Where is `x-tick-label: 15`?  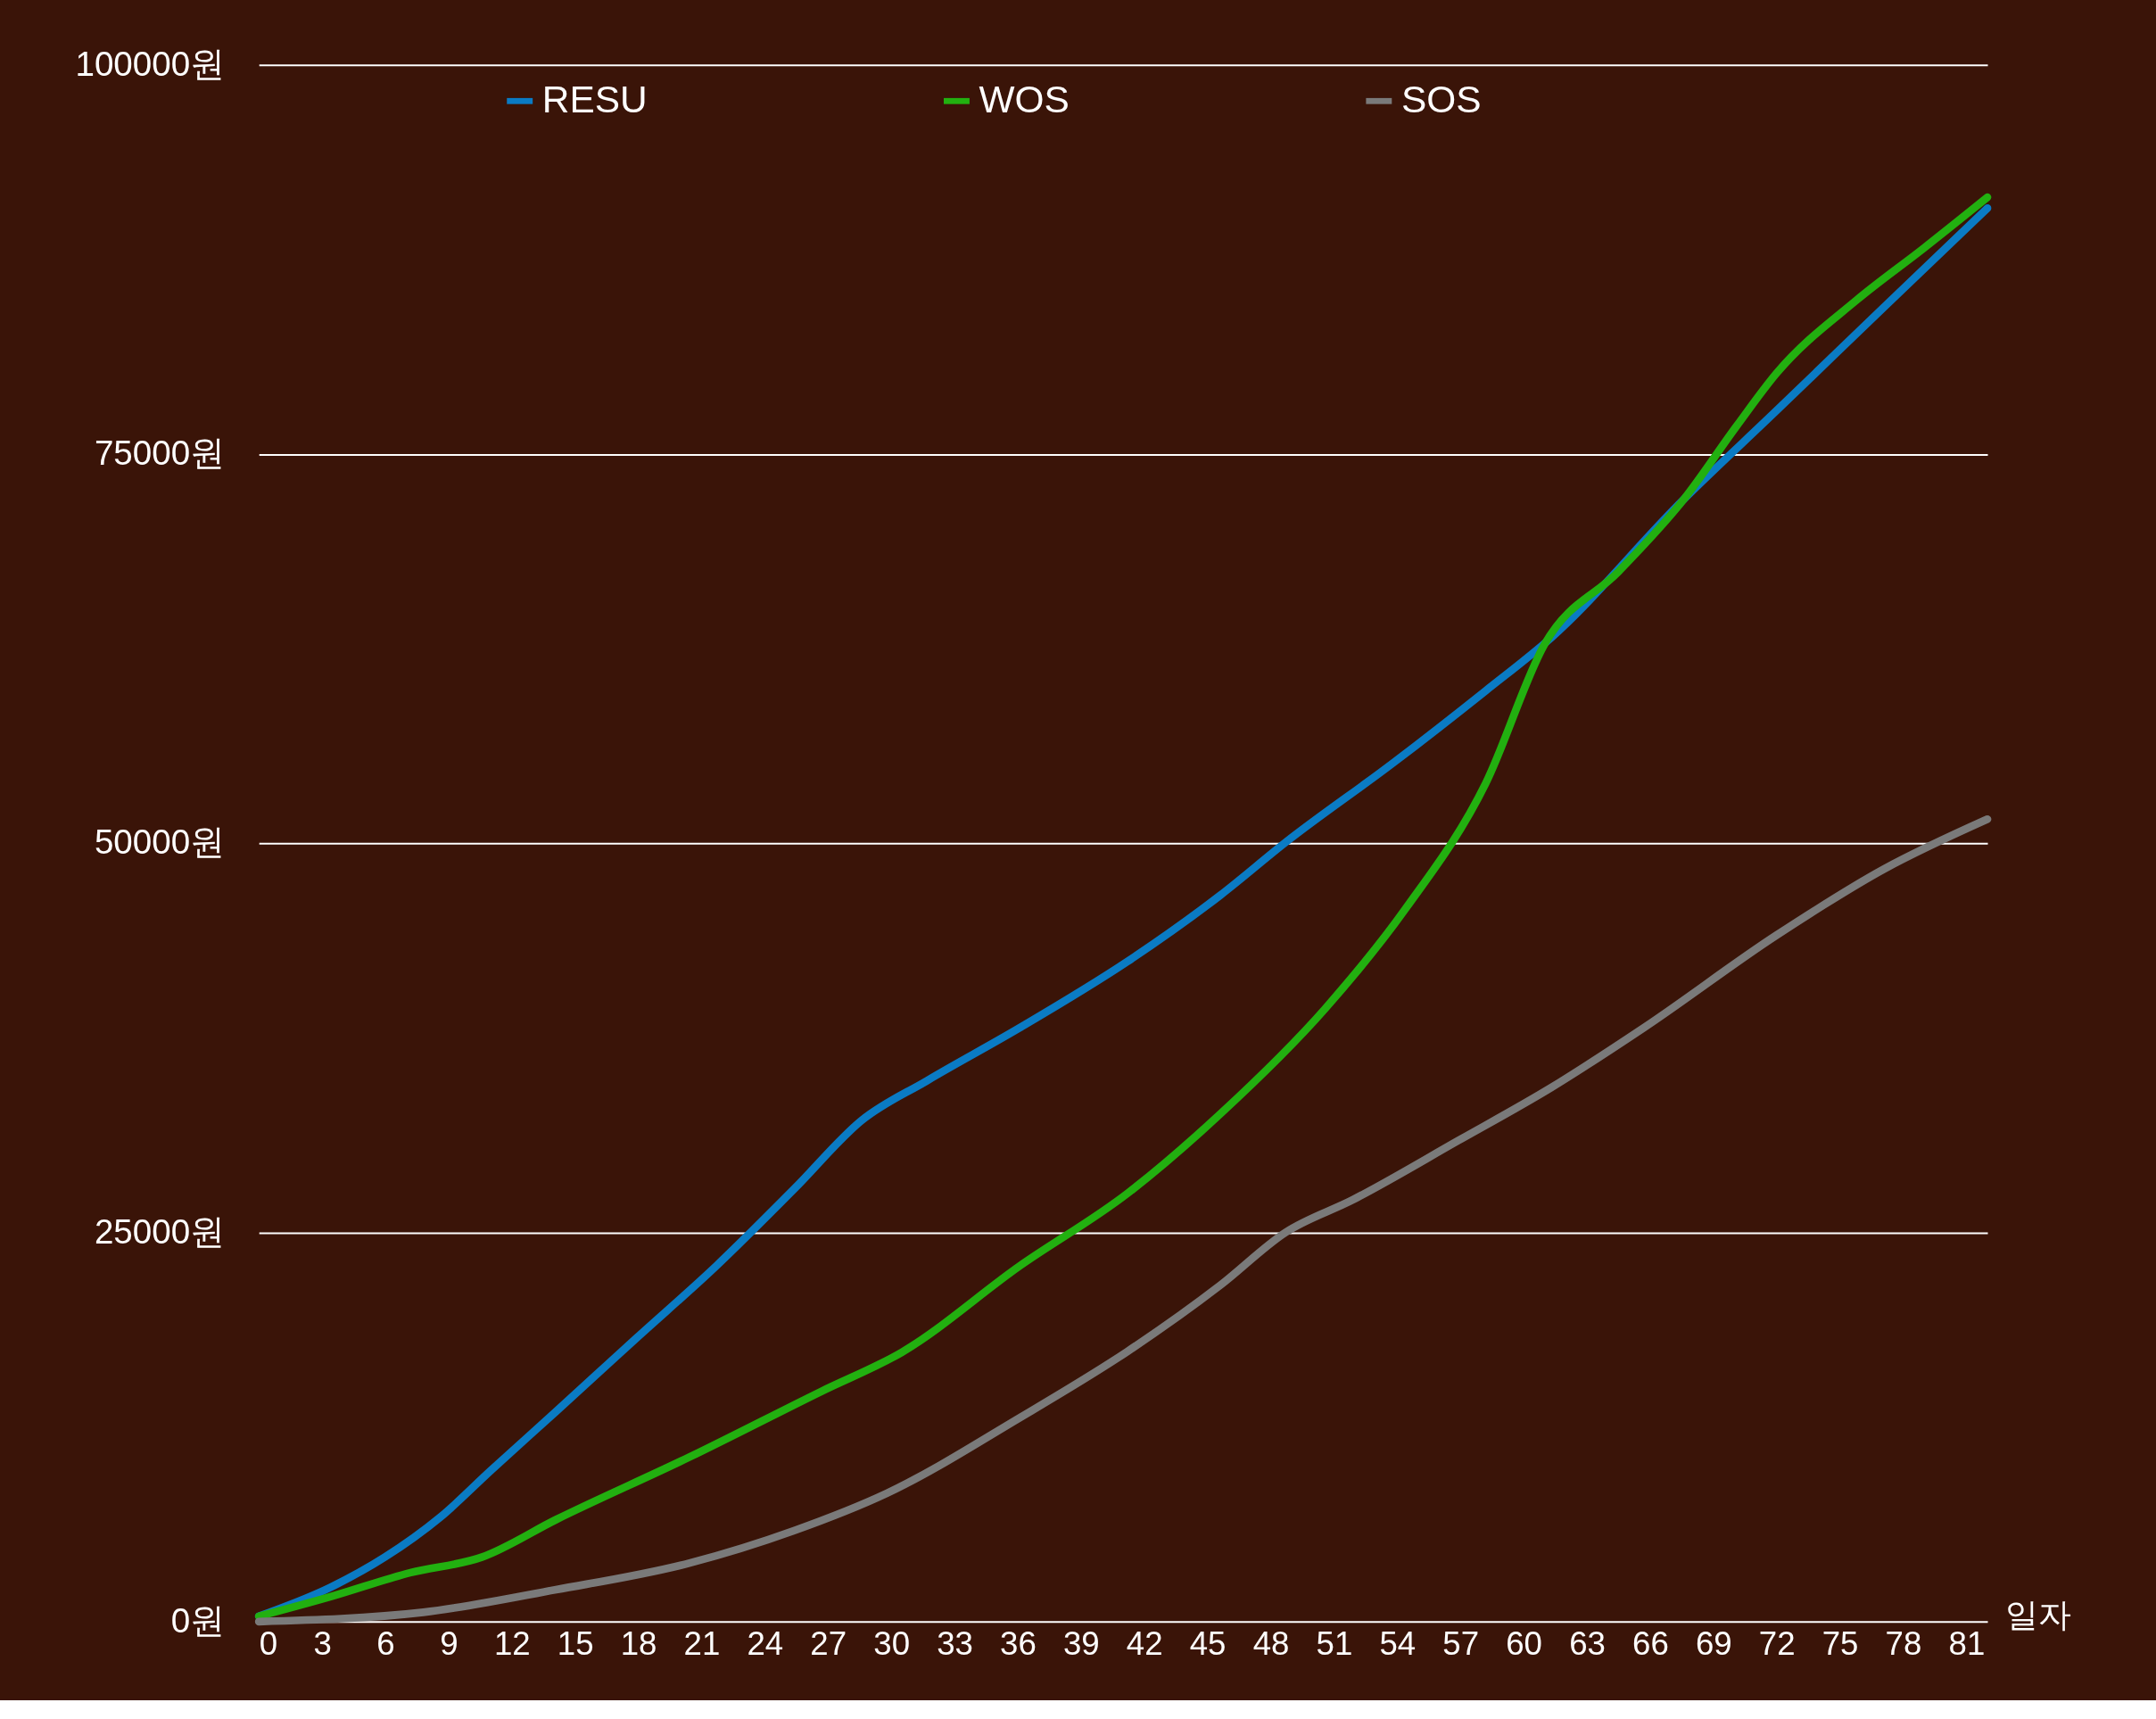 x-tick-label: 15 is located at coordinates (576, 1643).